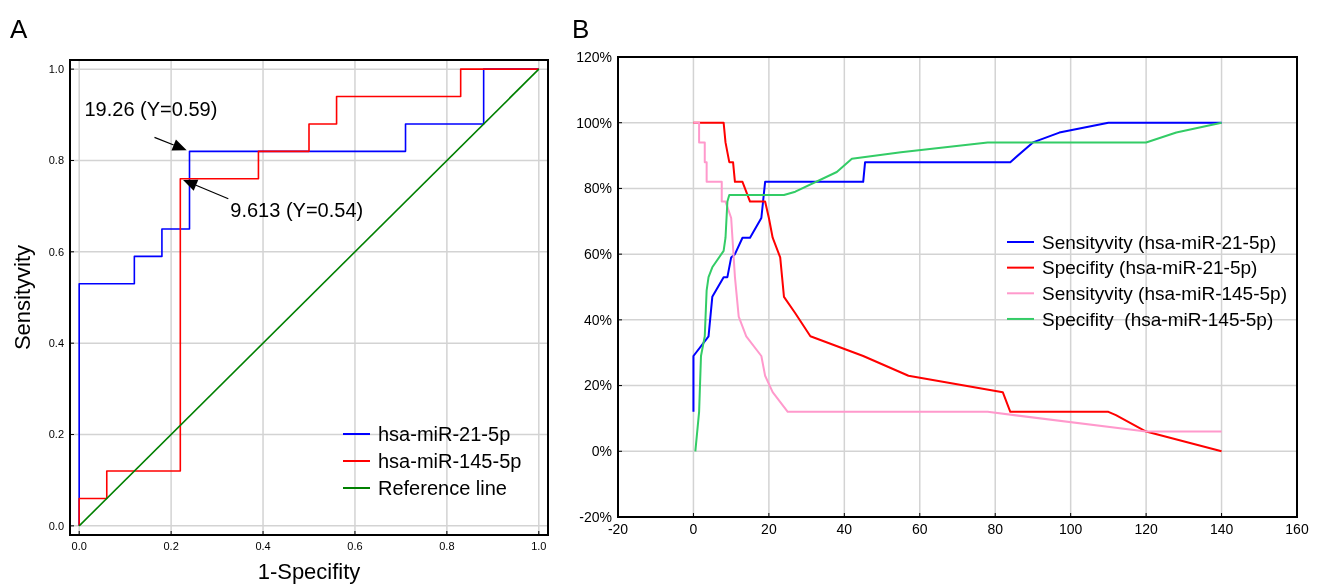 The image size is (1338, 585). I want to click on chart-title: B, so click(581, 29).